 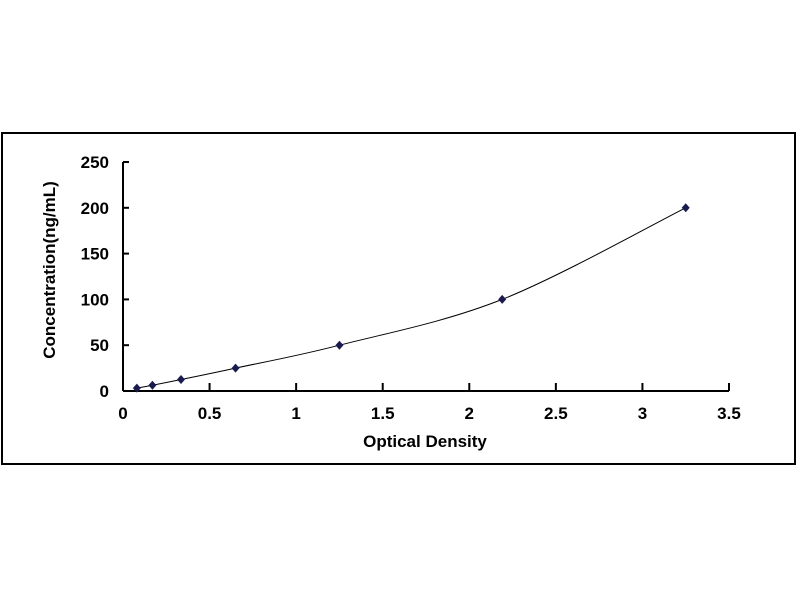 I want to click on y-axis-label: Concentration(ng/mL), so click(x=49, y=270).